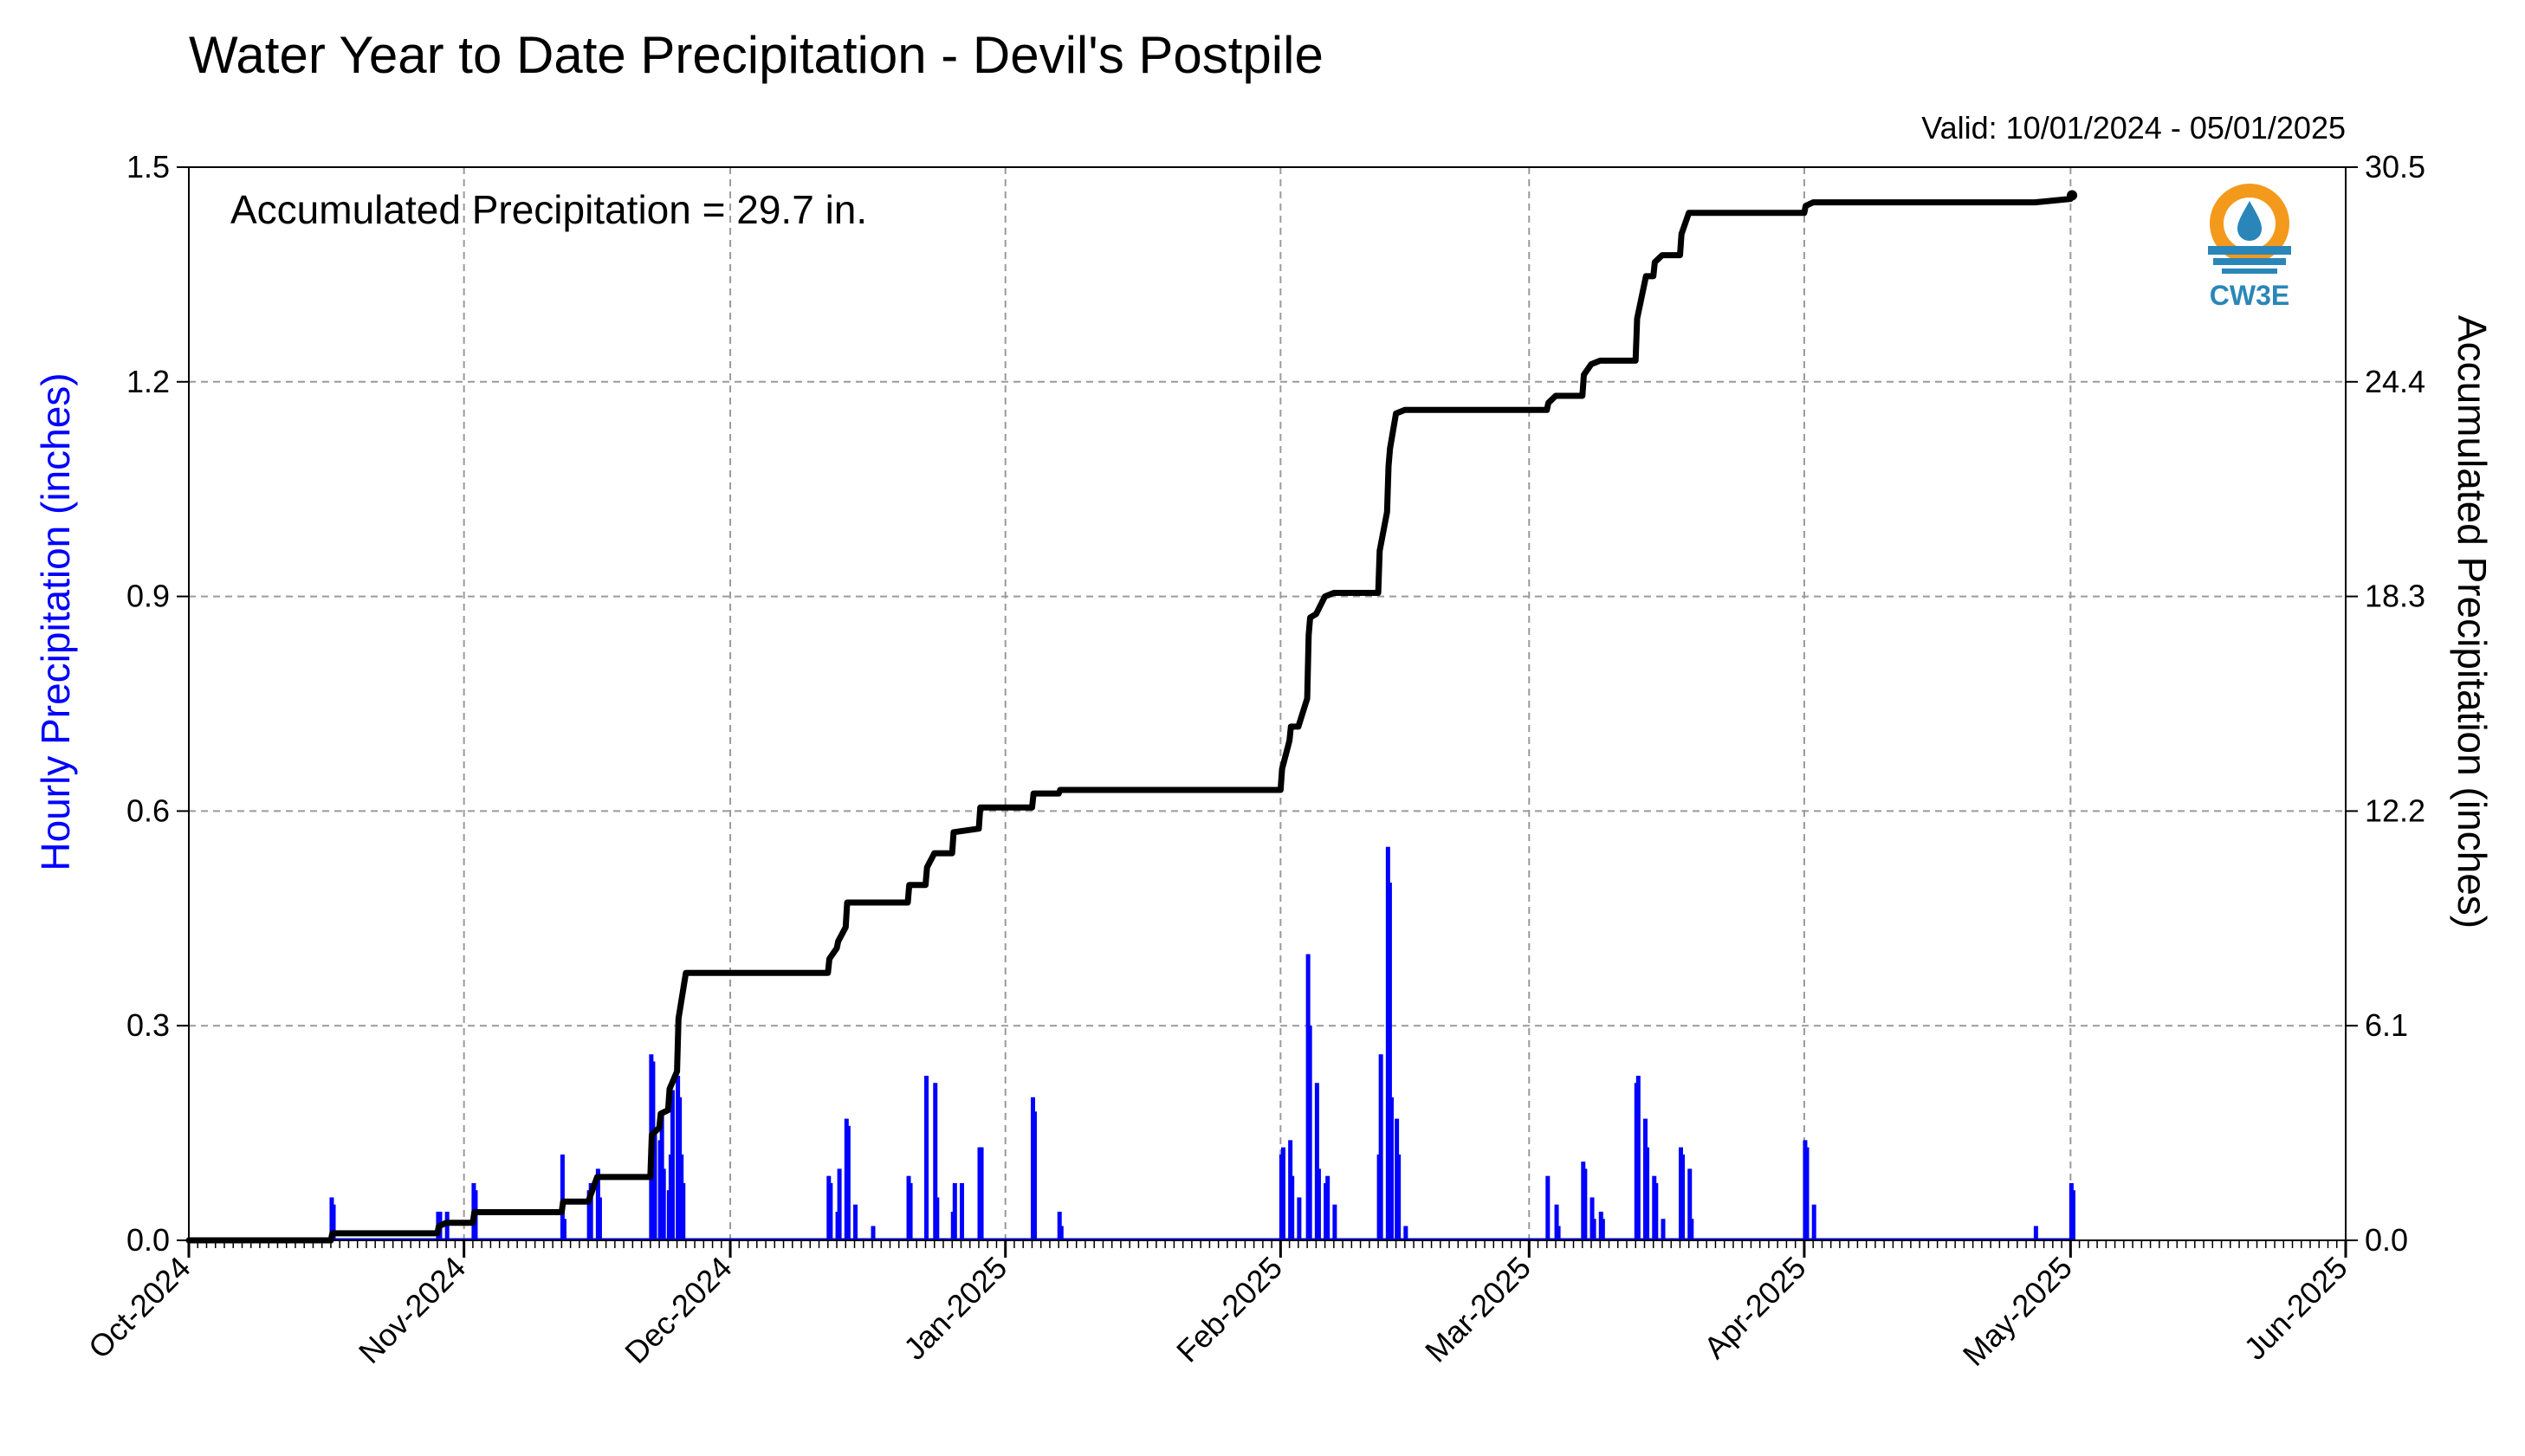 The height and width of the screenshot is (1456, 2525). Describe the element at coordinates (2133, 128) in the screenshot. I see `valid-date-range: Valid: 10/01/2024 - 05/01/2025` at that location.